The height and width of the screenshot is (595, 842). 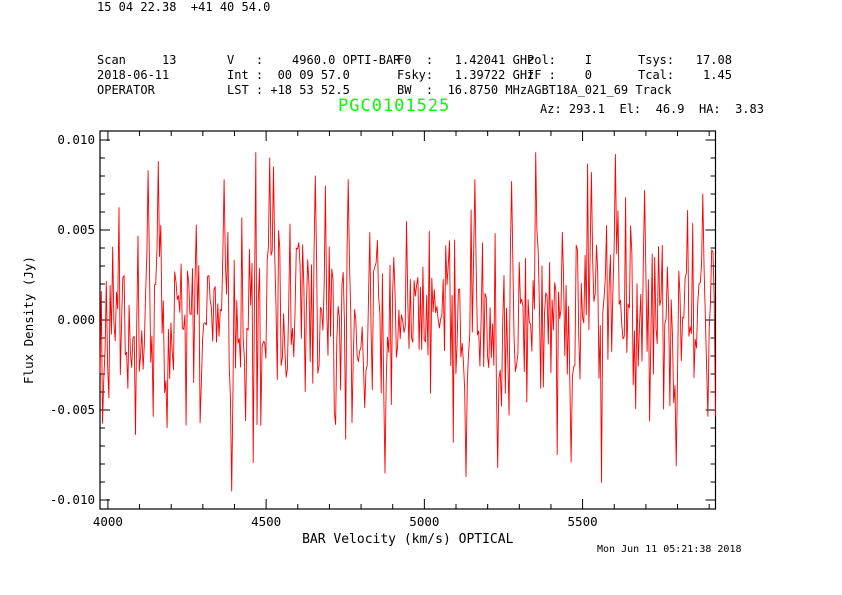 What do you see at coordinates (137, 60) in the screenshot?
I see `scan-number: Scan 13` at bounding box center [137, 60].